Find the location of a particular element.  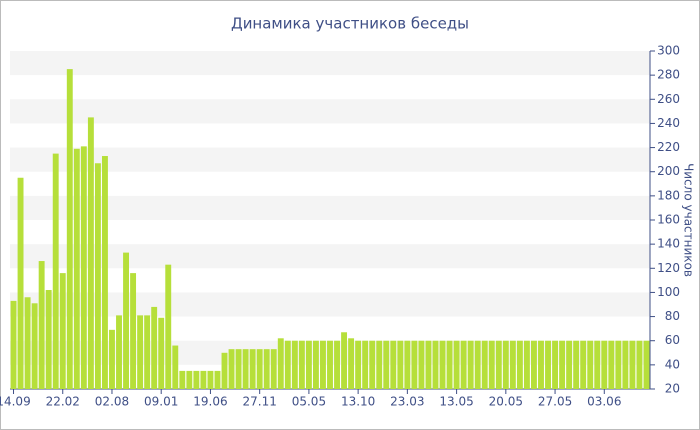

y-tick-label: 160 is located at coordinates (668, 220).